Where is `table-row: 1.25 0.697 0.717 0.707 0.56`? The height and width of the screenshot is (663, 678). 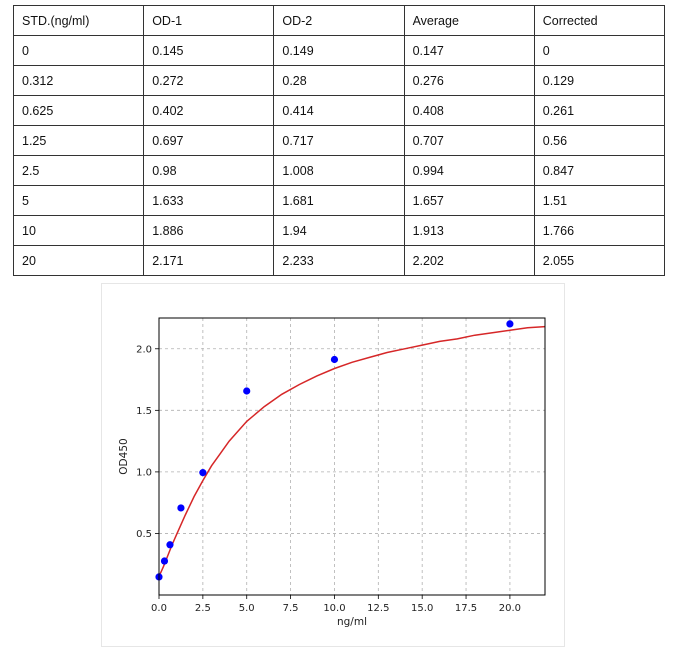 table-row: 1.25 0.697 0.717 0.707 0.56 is located at coordinates (339, 140).